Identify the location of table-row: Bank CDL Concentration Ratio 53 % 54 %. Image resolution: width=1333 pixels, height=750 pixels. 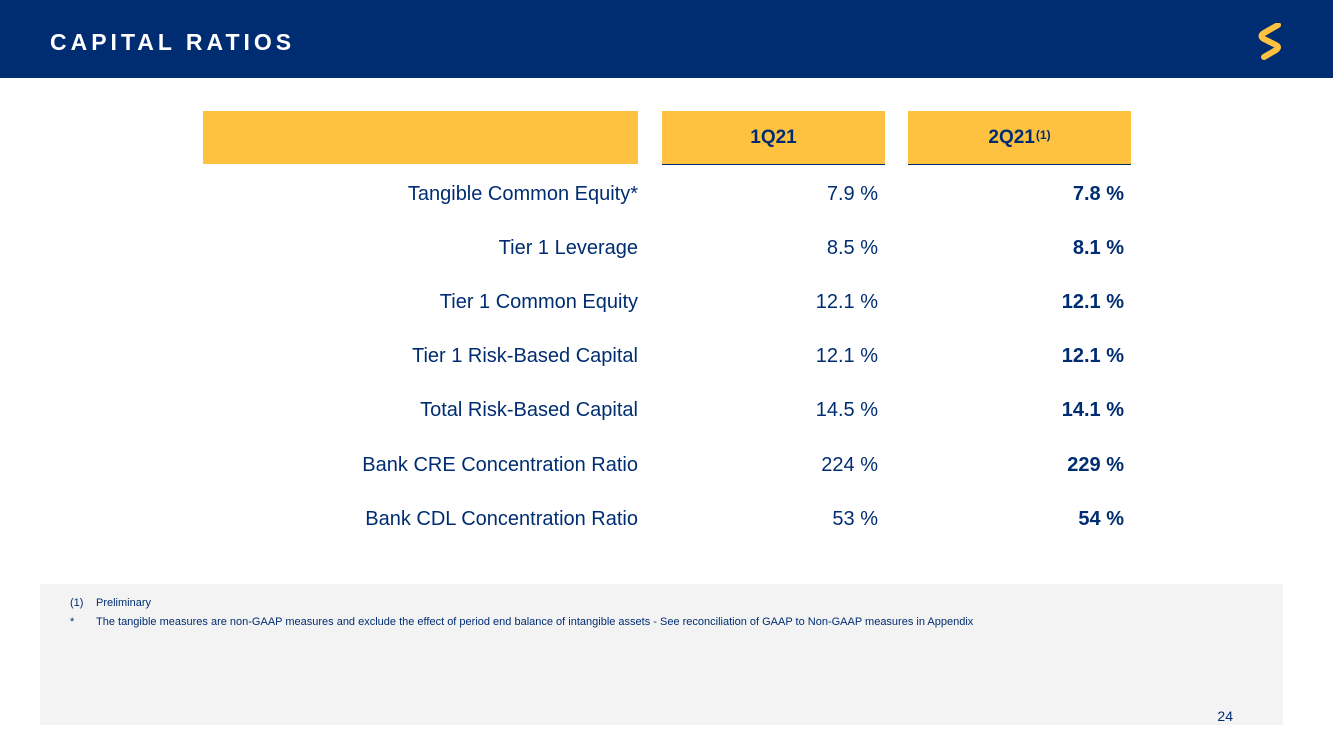
(666, 519).